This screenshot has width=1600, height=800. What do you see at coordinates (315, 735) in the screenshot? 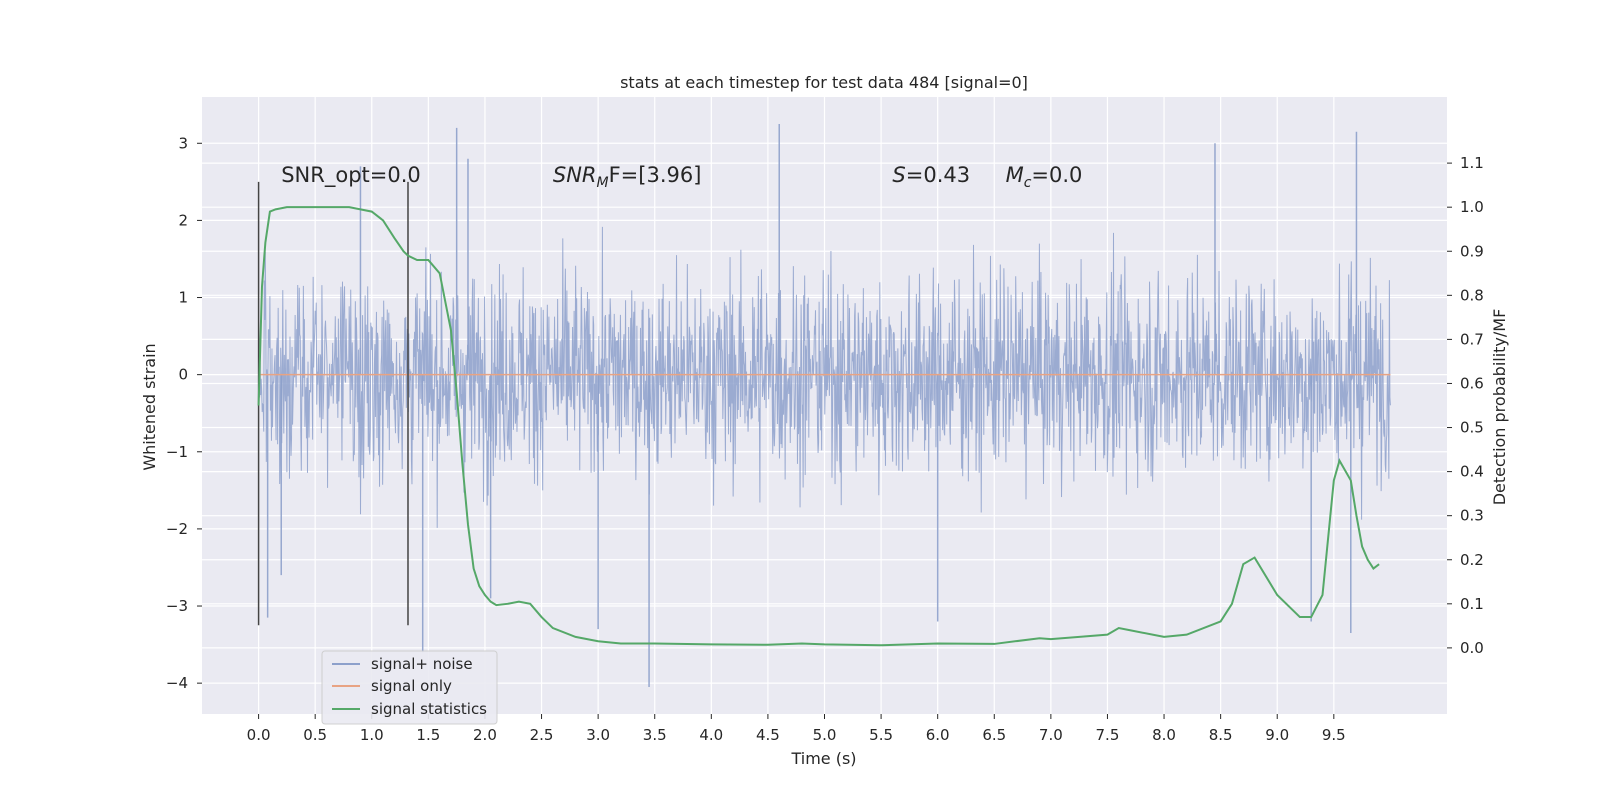
I see `x-tick-label: 0.5` at bounding box center [315, 735].